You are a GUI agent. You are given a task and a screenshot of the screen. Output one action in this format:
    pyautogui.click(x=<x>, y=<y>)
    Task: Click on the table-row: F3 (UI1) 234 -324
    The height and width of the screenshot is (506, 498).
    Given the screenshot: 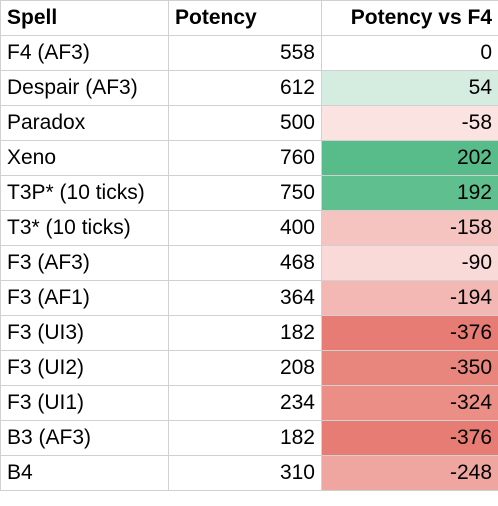 What is the action you would take?
    pyautogui.click(x=249, y=403)
    